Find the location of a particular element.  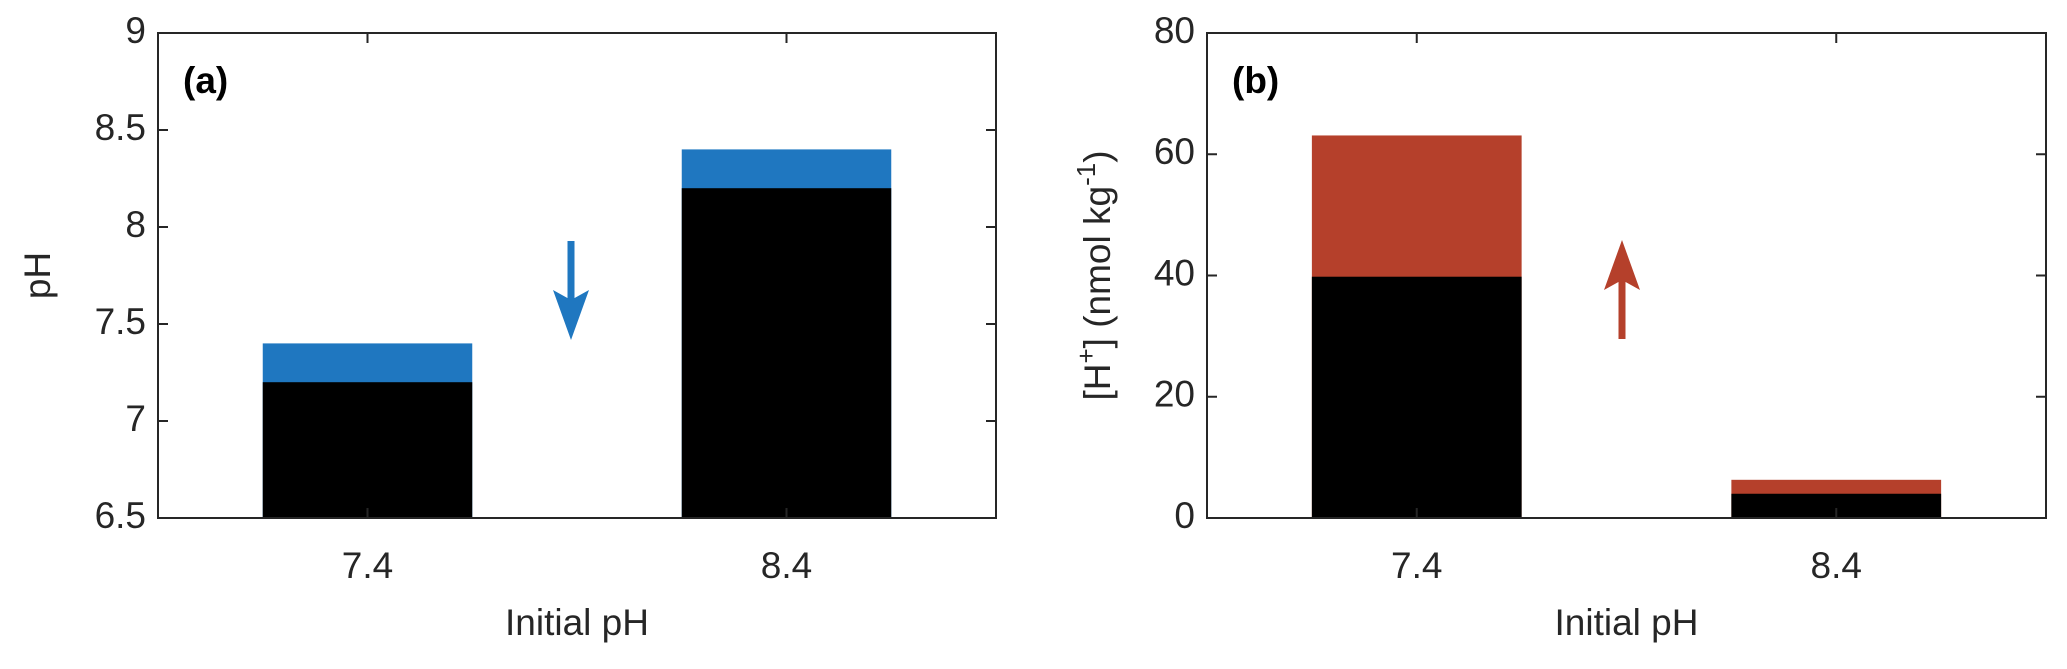

y-axis-label: [H+] (nmol kg-1) is located at coordinates (1094, 275).